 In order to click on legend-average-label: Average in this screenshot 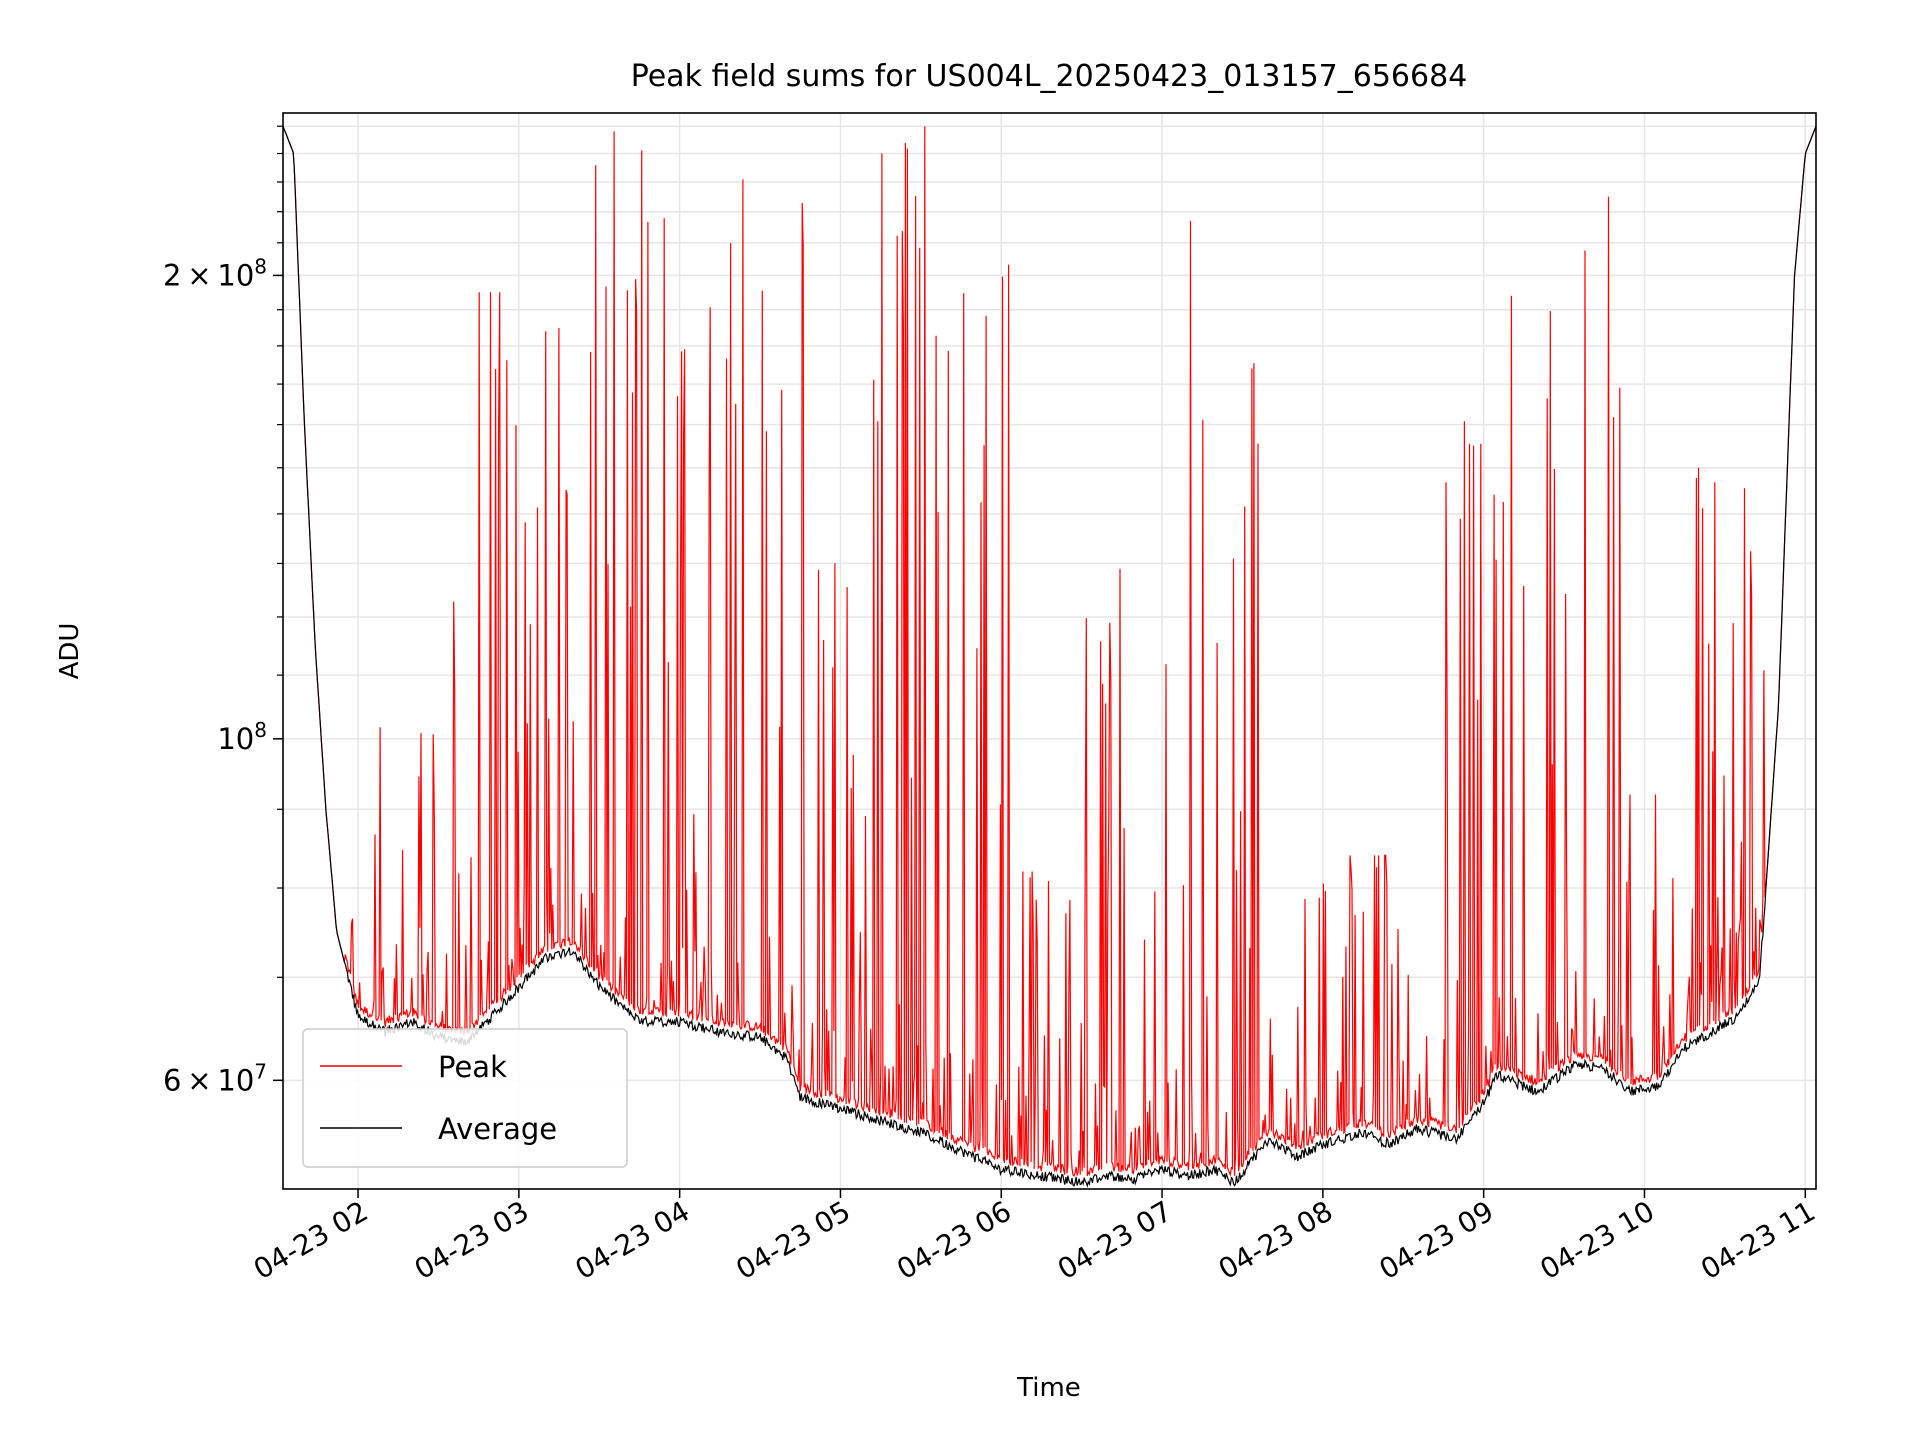, I will do `click(497, 1129)`.